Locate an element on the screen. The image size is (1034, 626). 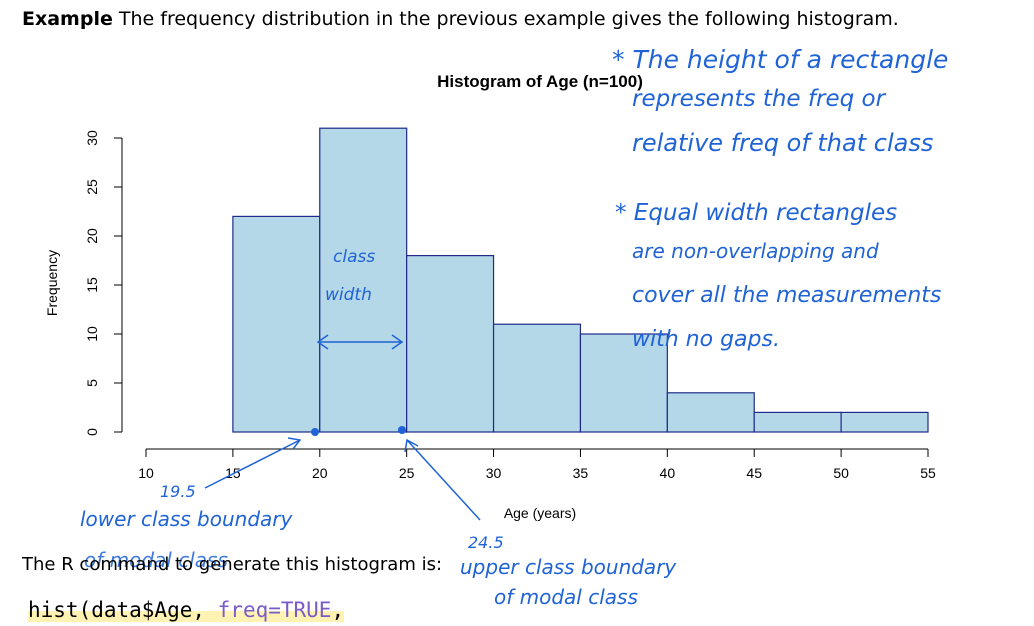
lower-boundary-dot is located at coordinates (315, 432).